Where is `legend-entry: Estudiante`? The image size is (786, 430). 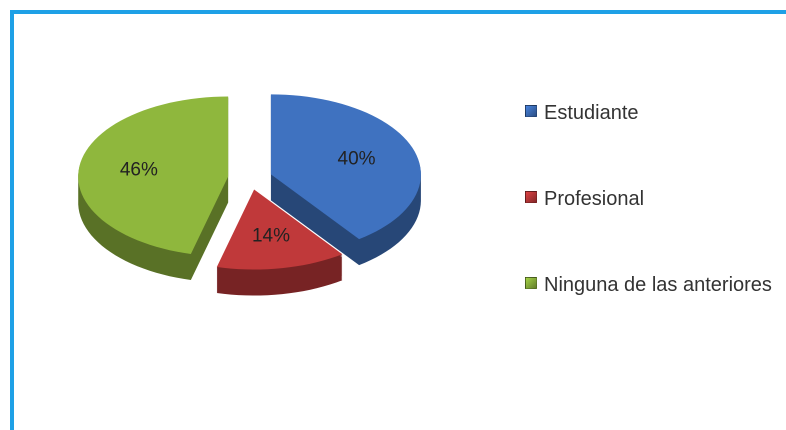
legend-entry: Estudiante is located at coordinates (650, 113).